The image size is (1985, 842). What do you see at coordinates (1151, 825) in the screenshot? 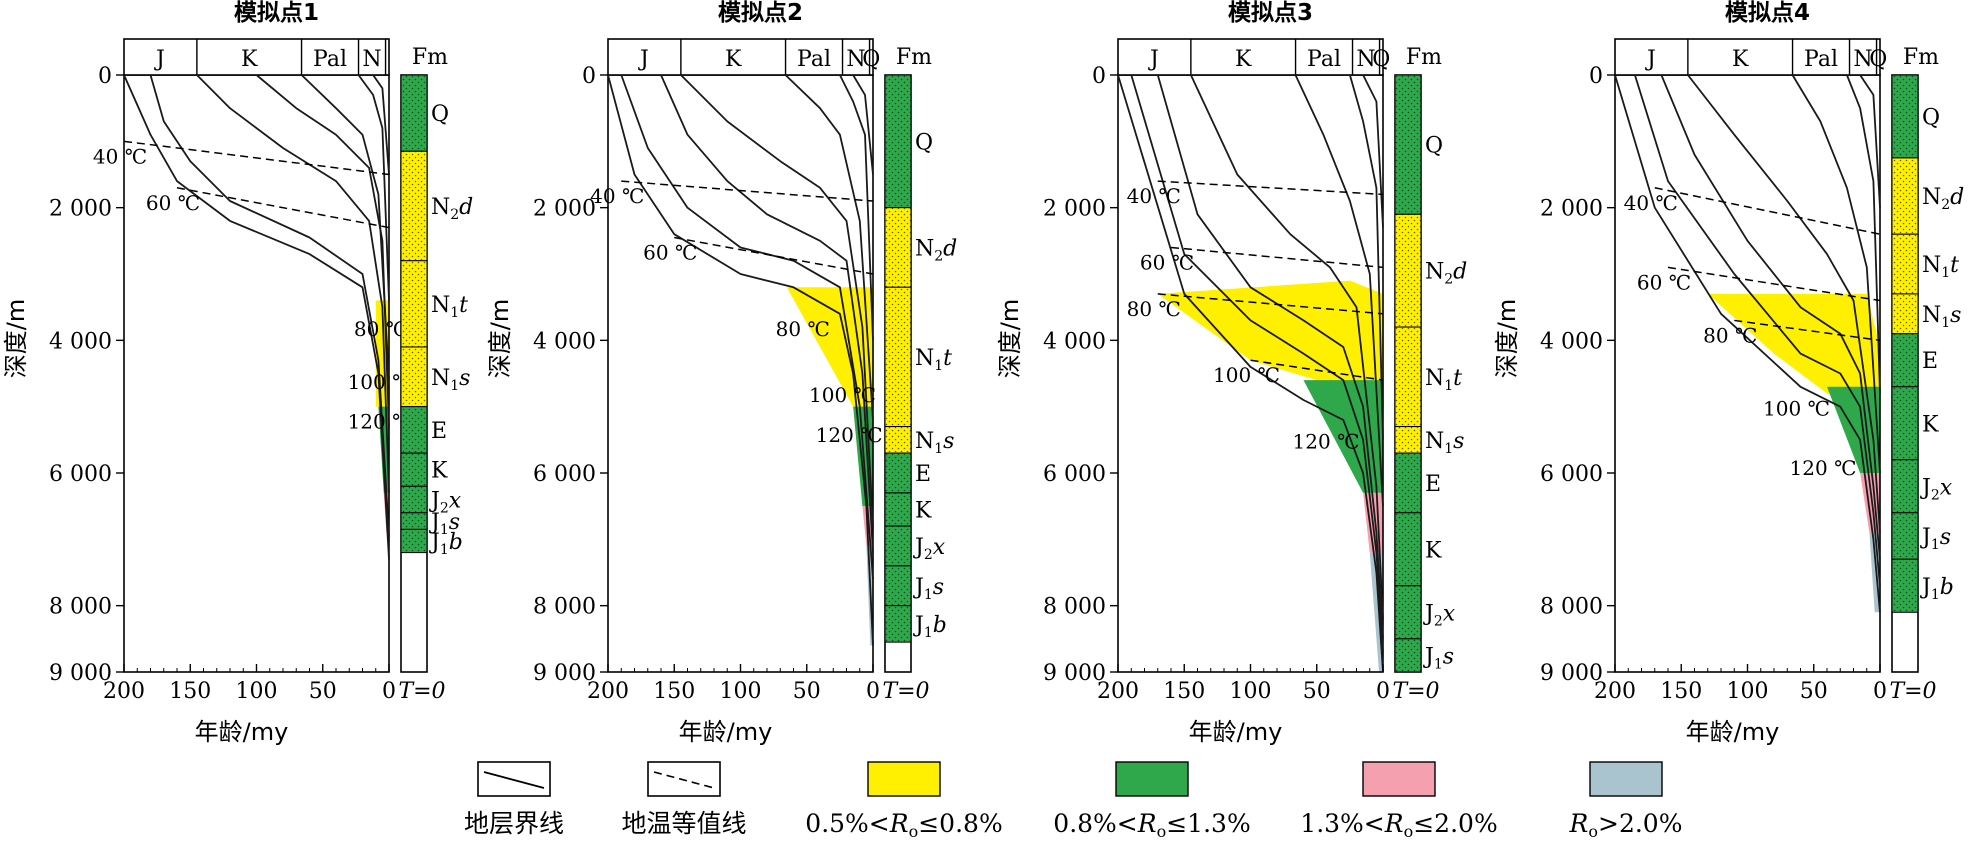
I see `legend-label: 0.8%<Ro≤1.3%` at bounding box center [1151, 825].